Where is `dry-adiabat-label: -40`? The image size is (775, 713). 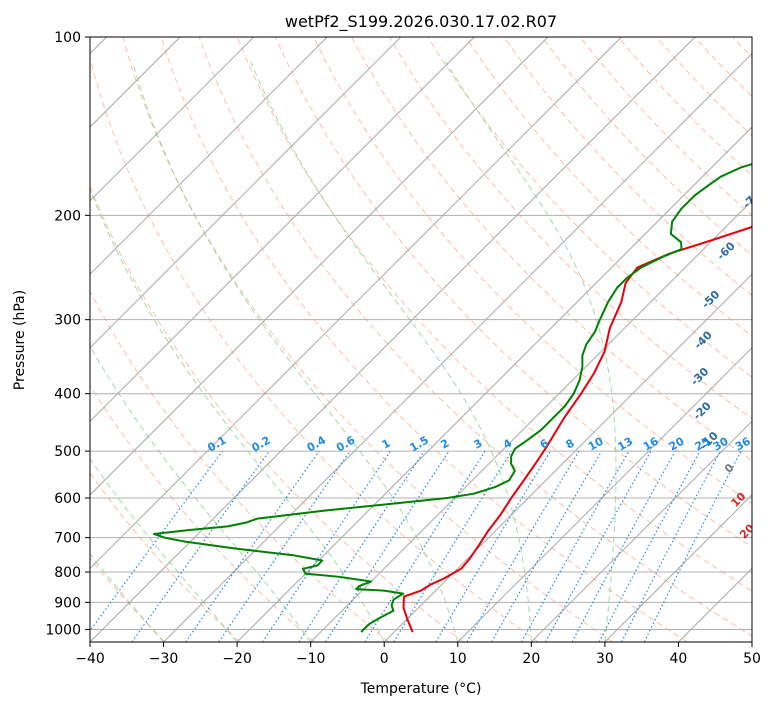 dry-adiabat-label: -40 is located at coordinates (703, 339).